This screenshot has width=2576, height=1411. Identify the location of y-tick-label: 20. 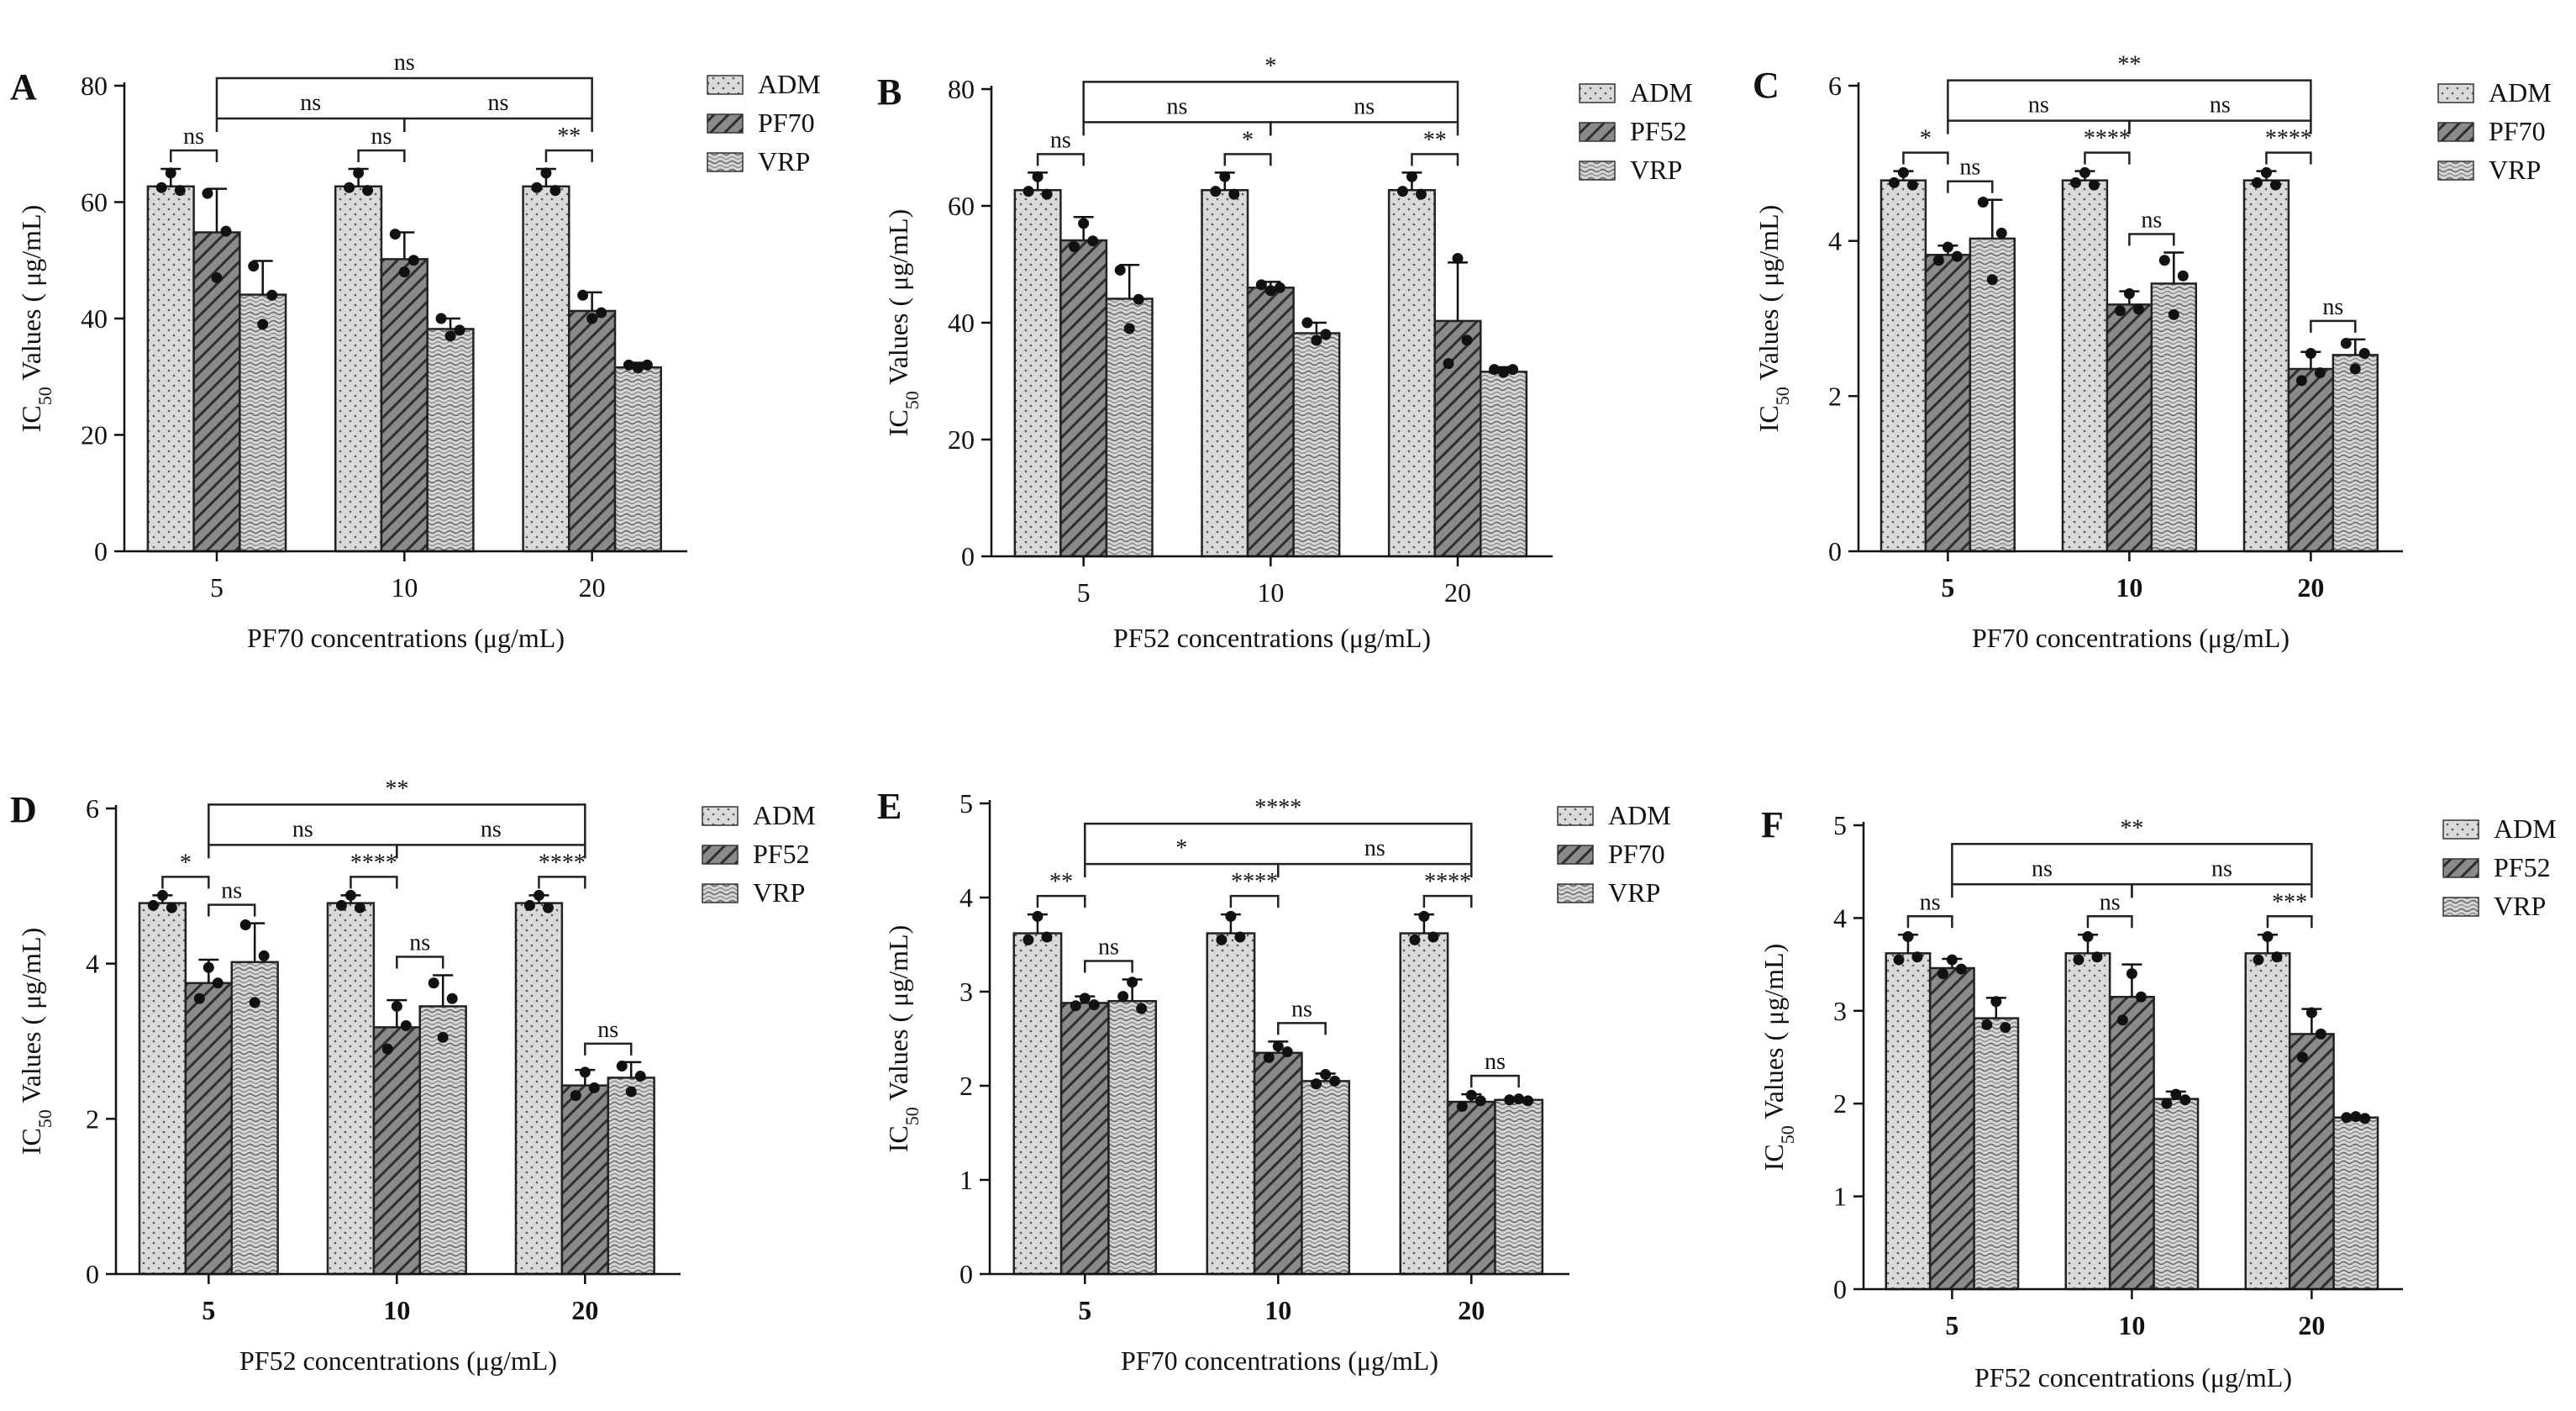
(961, 439).